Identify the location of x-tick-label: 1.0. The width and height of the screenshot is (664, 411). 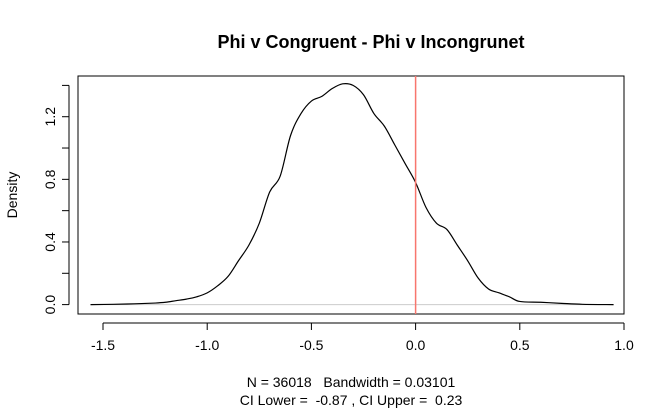
(624, 345).